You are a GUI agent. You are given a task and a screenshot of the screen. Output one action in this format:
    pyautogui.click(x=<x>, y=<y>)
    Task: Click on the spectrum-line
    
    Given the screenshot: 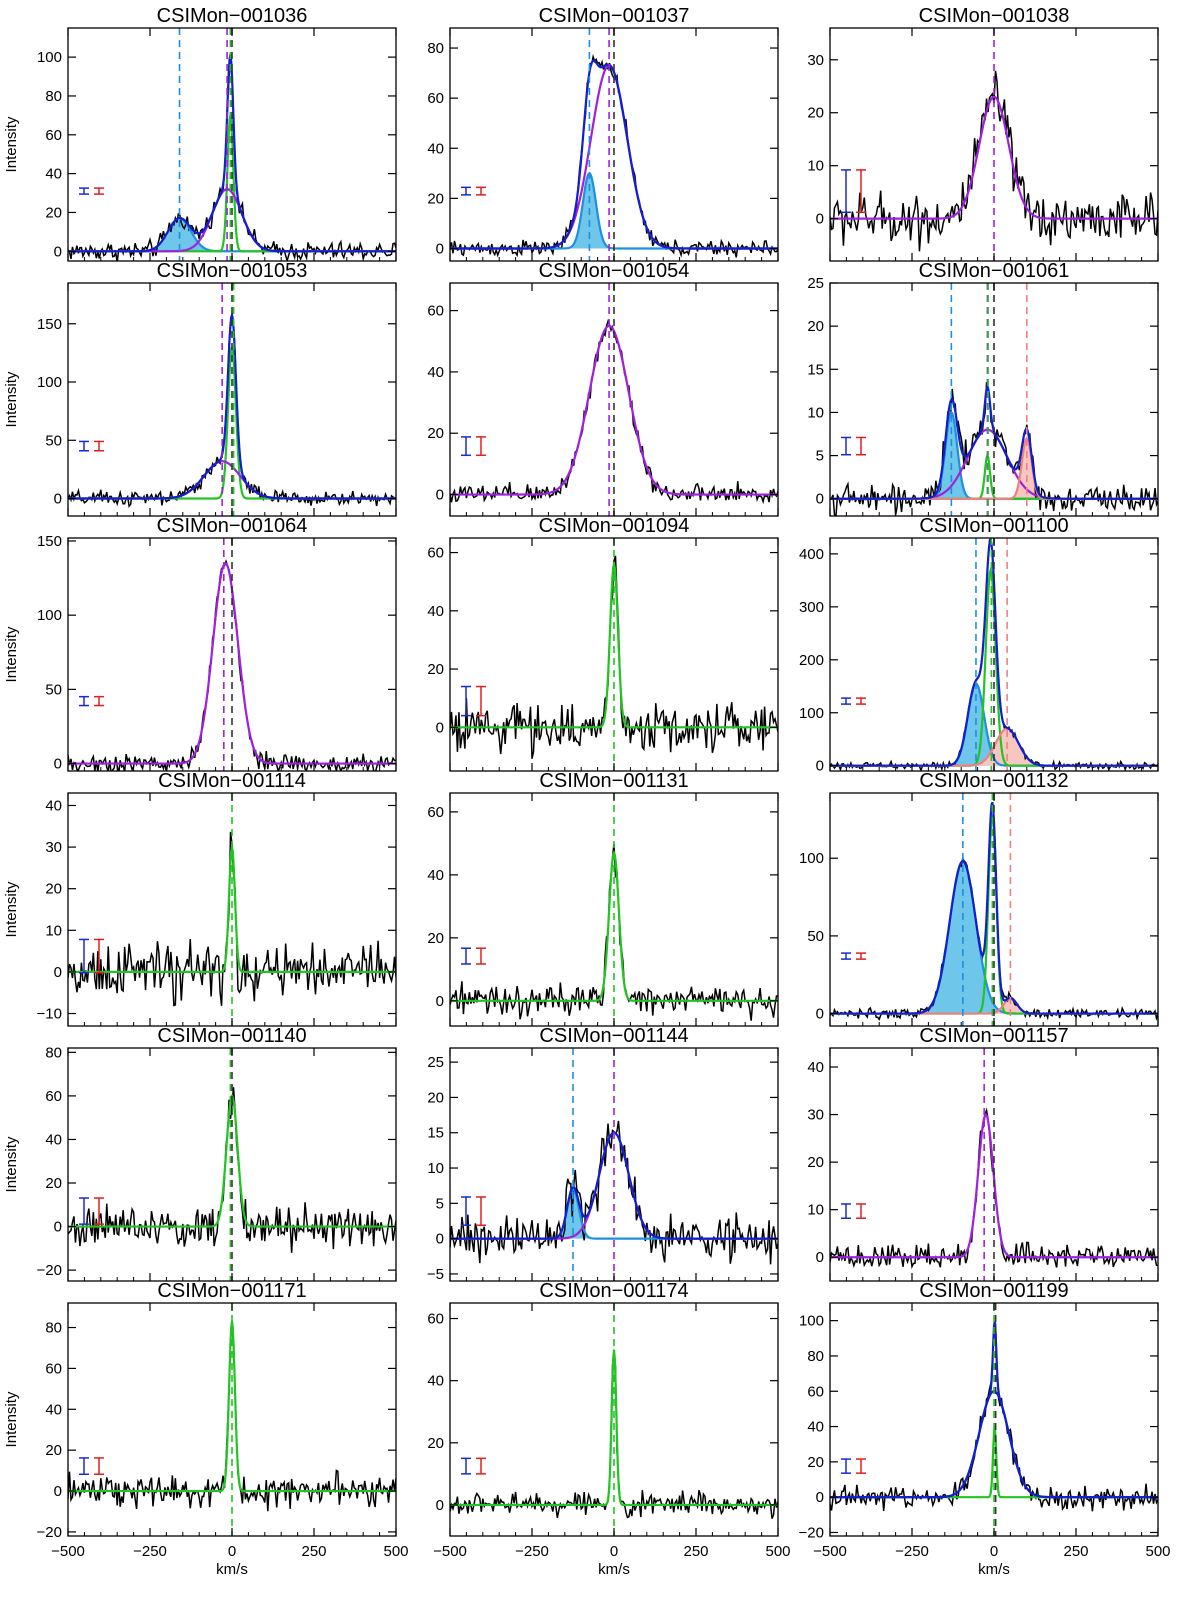 What is the action you would take?
    pyautogui.click(x=232, y=1170)
    